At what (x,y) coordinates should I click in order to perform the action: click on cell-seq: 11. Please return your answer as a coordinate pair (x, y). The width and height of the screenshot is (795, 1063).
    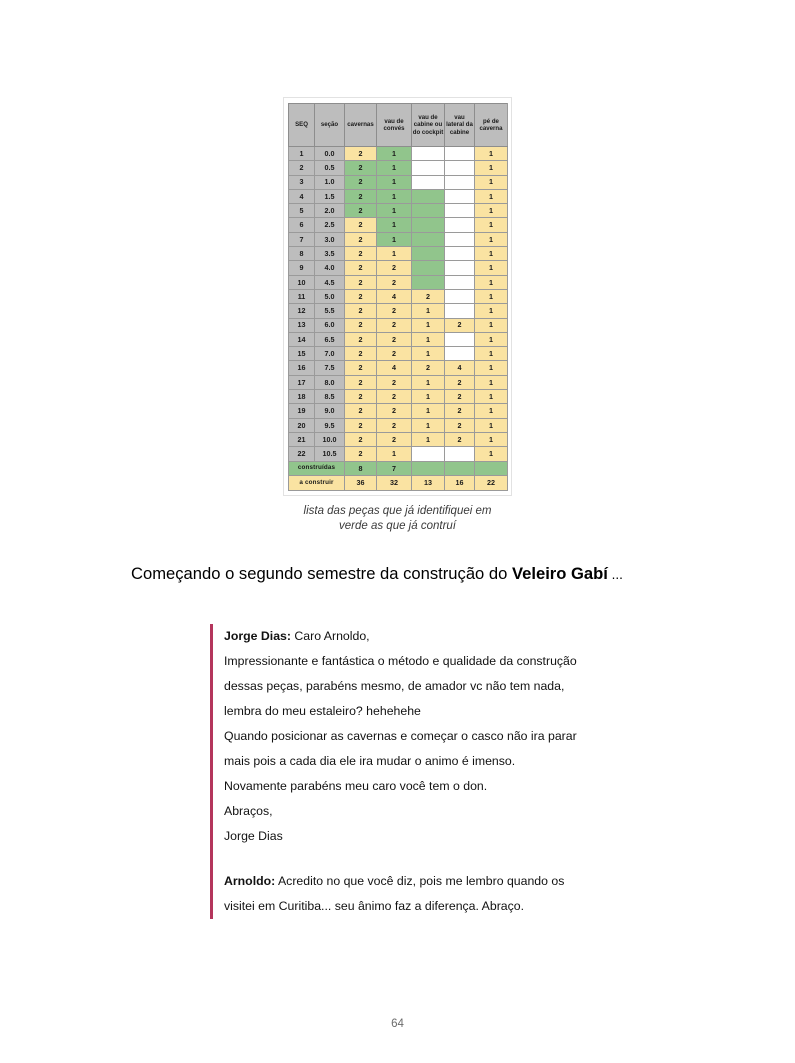
    Looking at the image, I should click on (301, 296).